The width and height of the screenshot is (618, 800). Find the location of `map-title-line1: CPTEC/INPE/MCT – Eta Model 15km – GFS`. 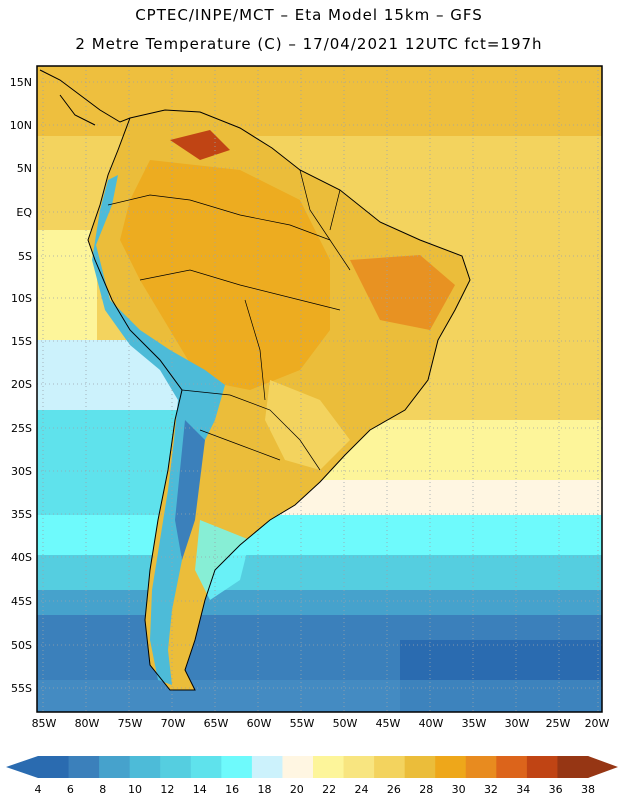

map-title-line1: CPTEC/INPE/MCT – Eta Model 15km – GFS is located at coordinates (309, 15).